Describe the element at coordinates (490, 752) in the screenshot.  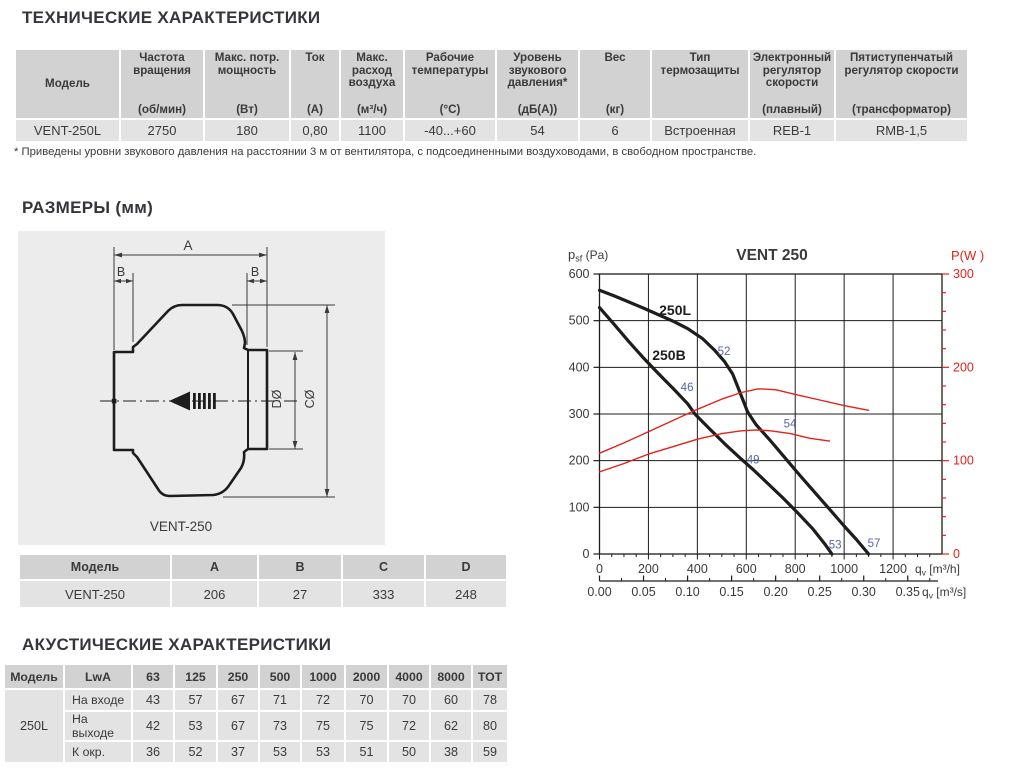
I see `acoustic-cell: 59` at that location.